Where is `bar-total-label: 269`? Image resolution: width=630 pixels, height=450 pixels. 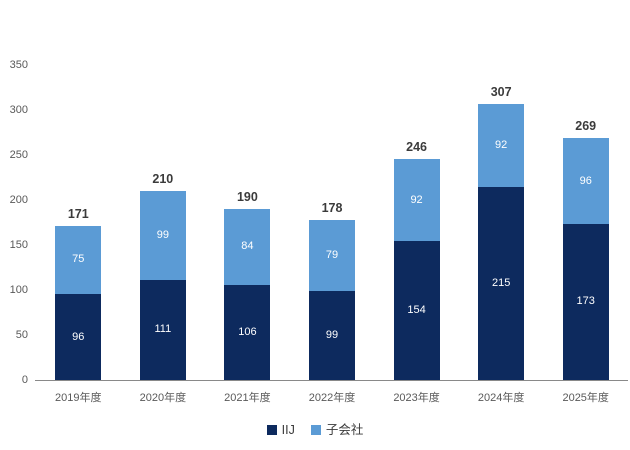
bar-total-label: 269 is located at coordinates (586, 125).